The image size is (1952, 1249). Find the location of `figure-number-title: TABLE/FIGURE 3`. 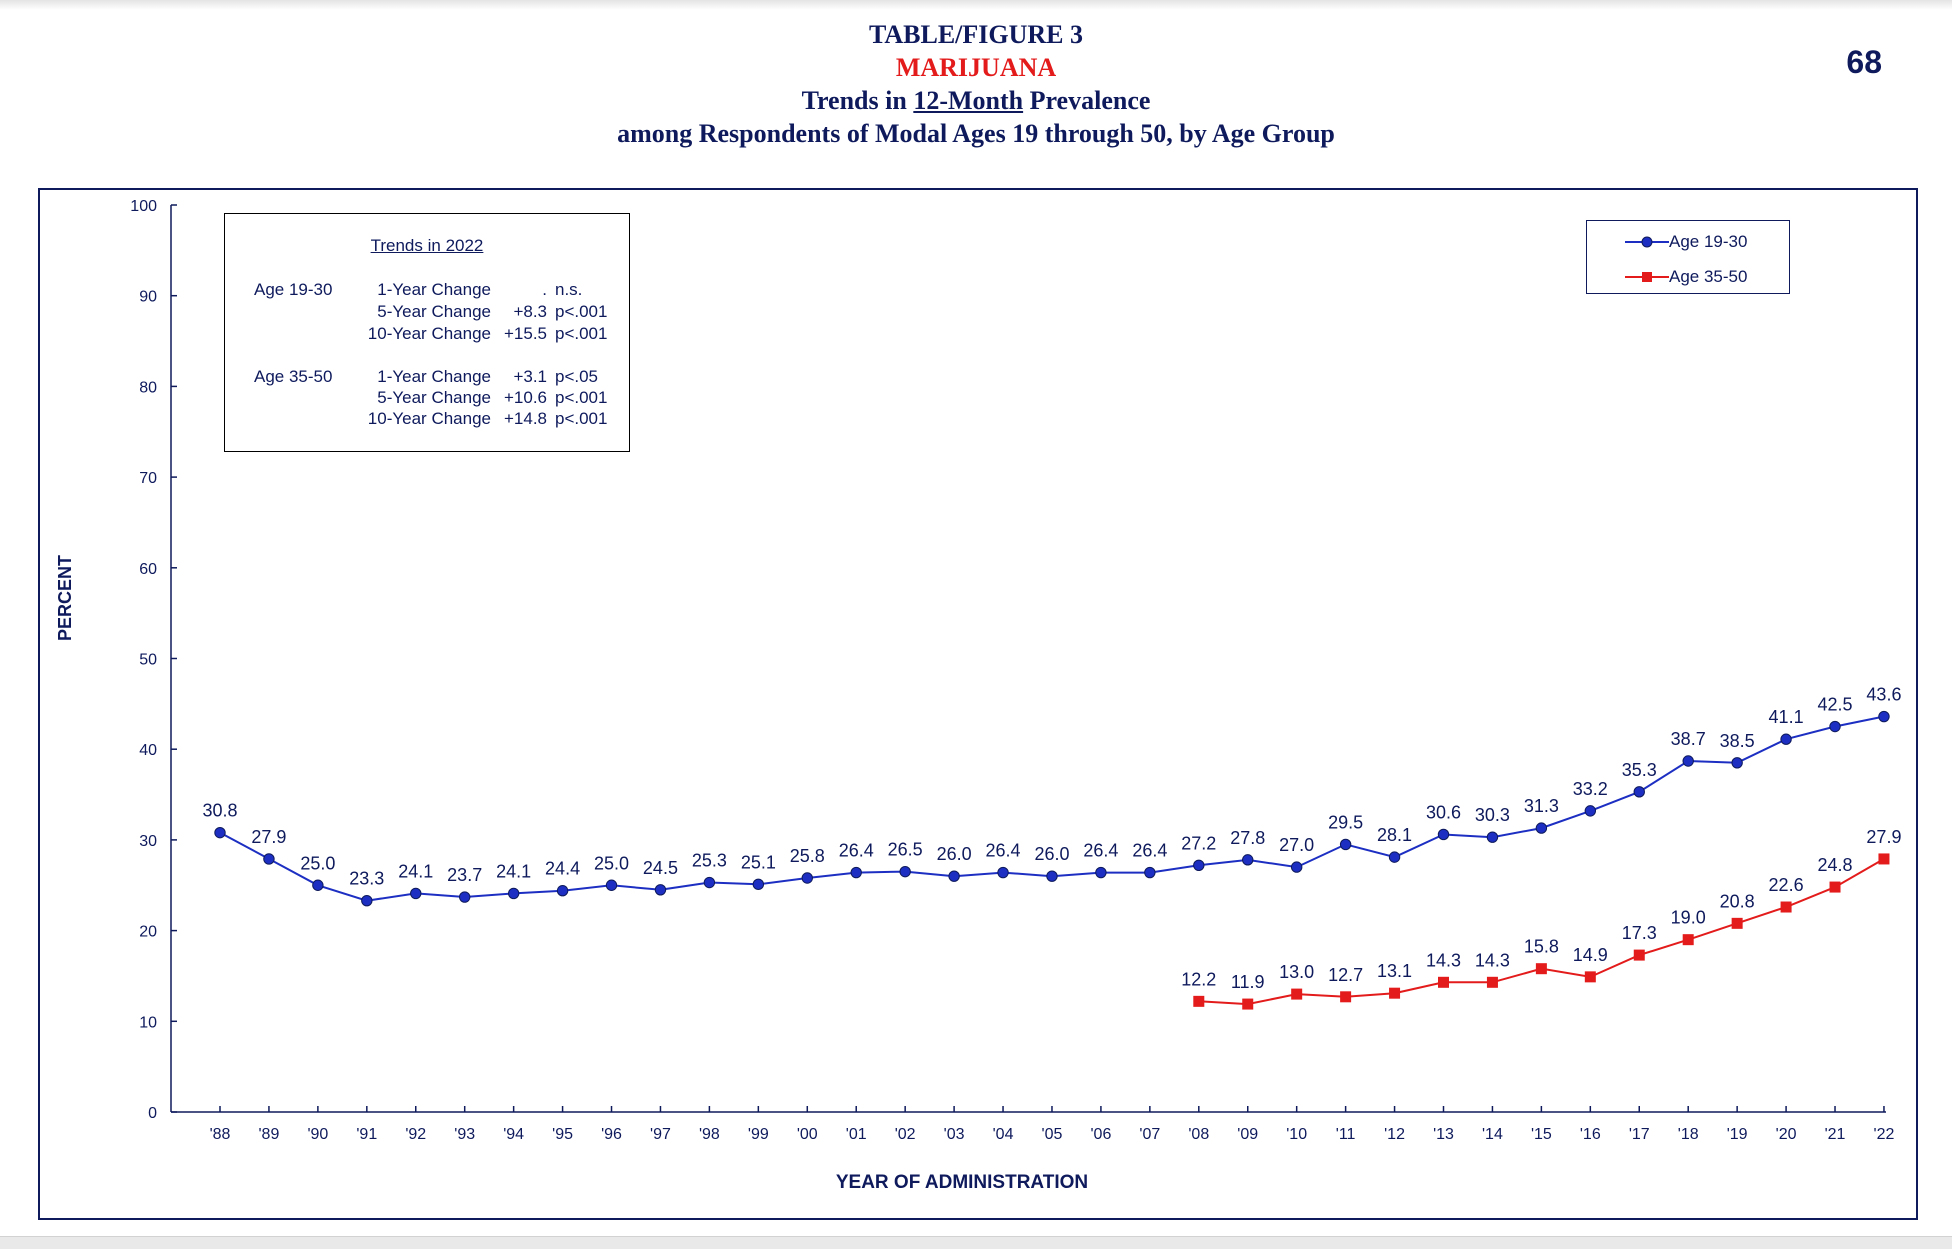

figure-number-title: TABLE/FIGURE 3 is located at coordinates (976, 34).